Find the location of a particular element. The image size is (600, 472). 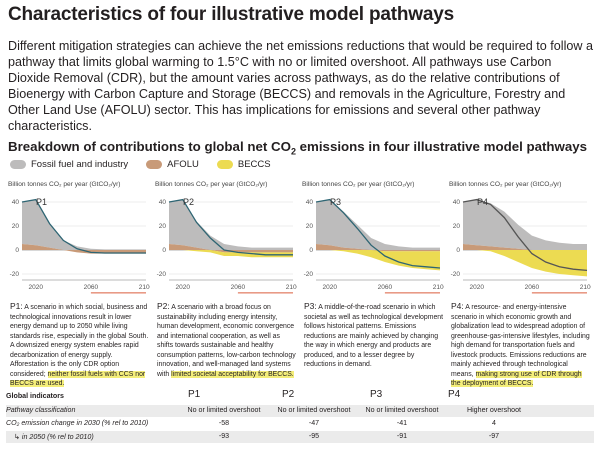

legend-label-fossil: Fossil fuel and industry is located at coordinates (80, 164).